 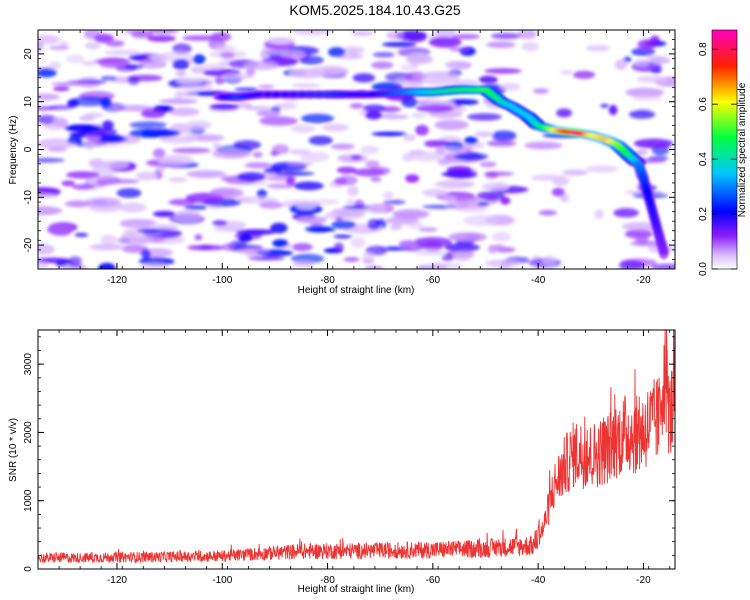 What do you see at coordinates (28, 149) in the screenshot?
I see `y-tick-label: 0` at bounding box center [28, 149].